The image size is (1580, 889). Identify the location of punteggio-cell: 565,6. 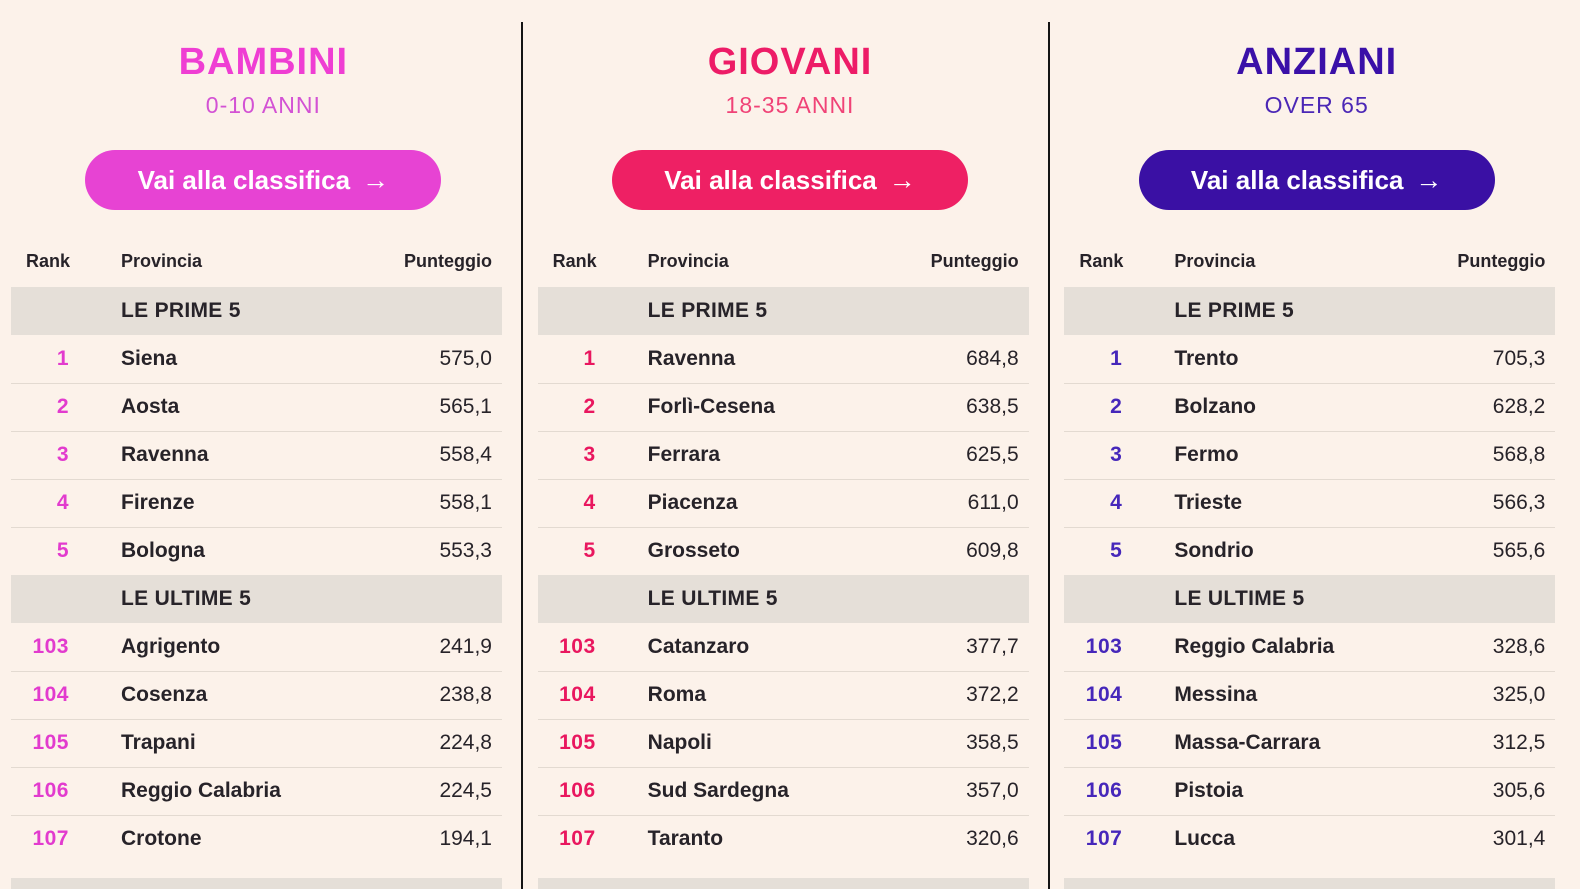
(1480, 550).